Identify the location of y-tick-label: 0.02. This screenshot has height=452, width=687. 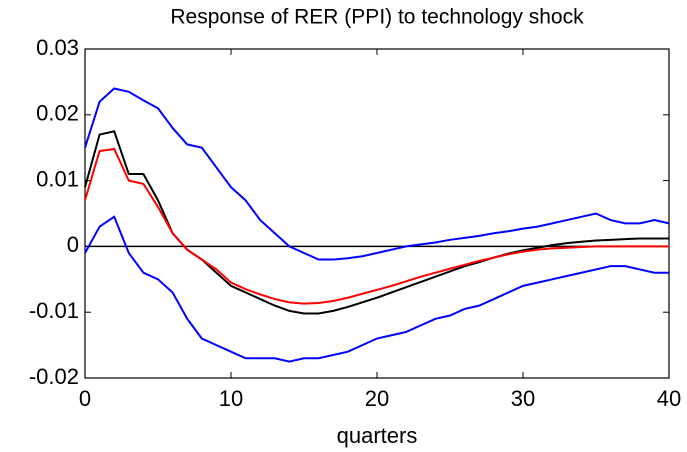
(57, 113).